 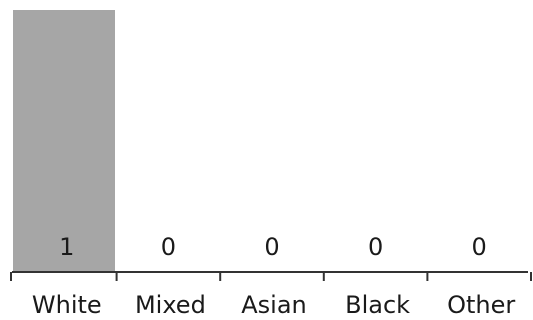 What do you see at coordinates (377, 305) in the screenshot?
I see `x-tick-label-black: Black` at bounding box center [377, 305].